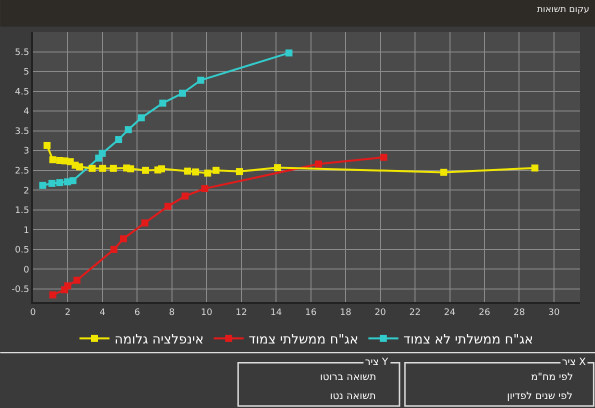 Image resolution: width=595 pixels, height=408 pixels. Describe the element at coordinates (484, 313) in the screenshot. I see `x-tick-label: 26` at that location.